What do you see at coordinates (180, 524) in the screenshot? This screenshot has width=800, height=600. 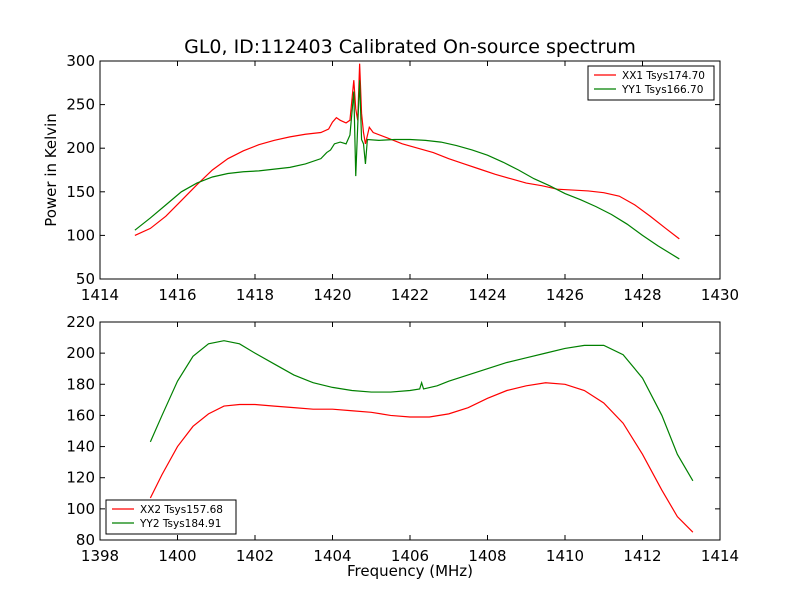 I see `legend-label: YY2 Tsys184.91` at bounding box center [180, 524].